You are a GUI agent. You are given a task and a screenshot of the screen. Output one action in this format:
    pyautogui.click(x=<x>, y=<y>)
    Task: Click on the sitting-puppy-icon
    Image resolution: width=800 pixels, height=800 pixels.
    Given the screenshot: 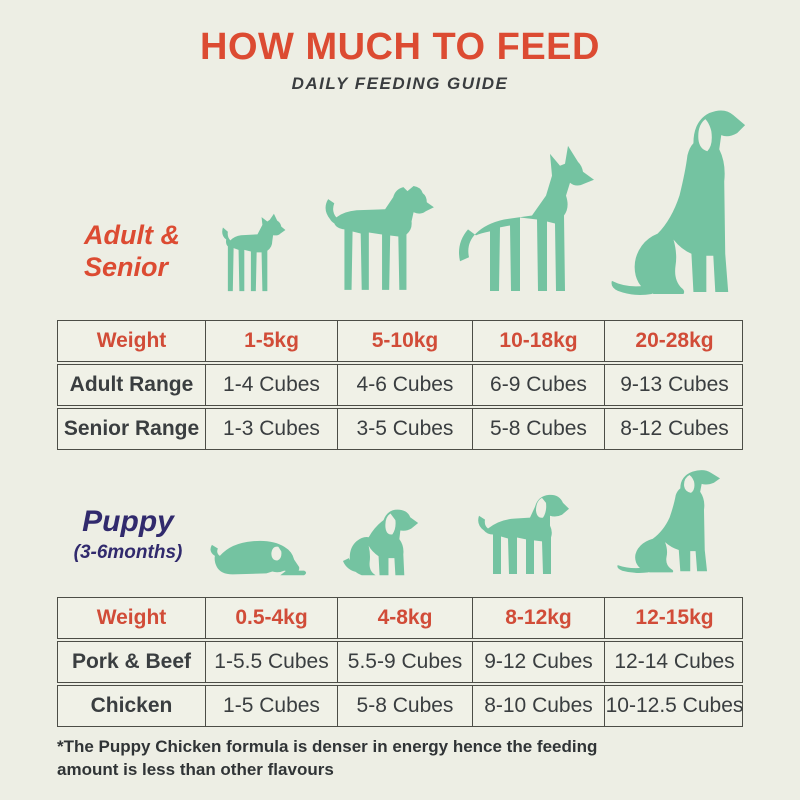 What is the action you would take?
    pyautogui.click(x=380, y=542)
    